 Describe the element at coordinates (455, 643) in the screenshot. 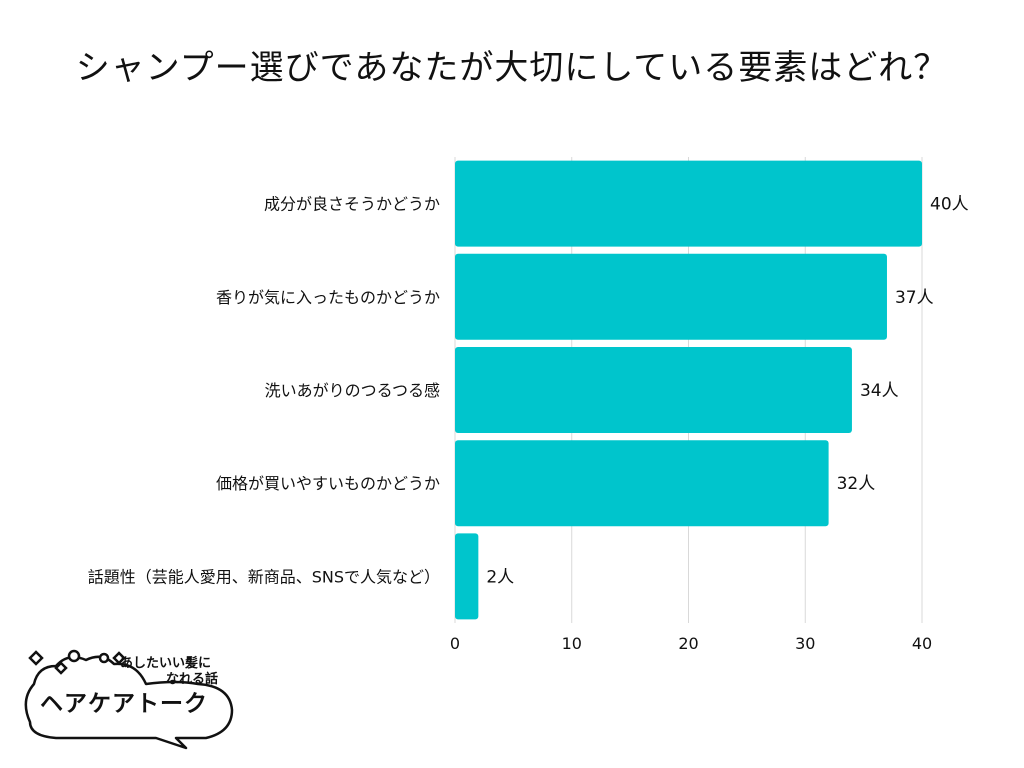

I see `x-tick-label: 0` at that location.